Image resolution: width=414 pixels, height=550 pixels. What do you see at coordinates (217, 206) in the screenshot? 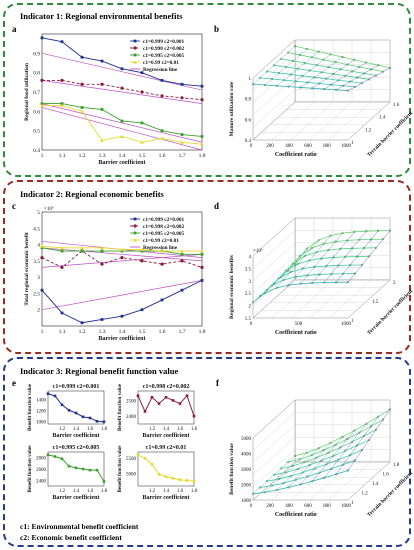
I see `label-d: d` at bounding box center [217, 206].